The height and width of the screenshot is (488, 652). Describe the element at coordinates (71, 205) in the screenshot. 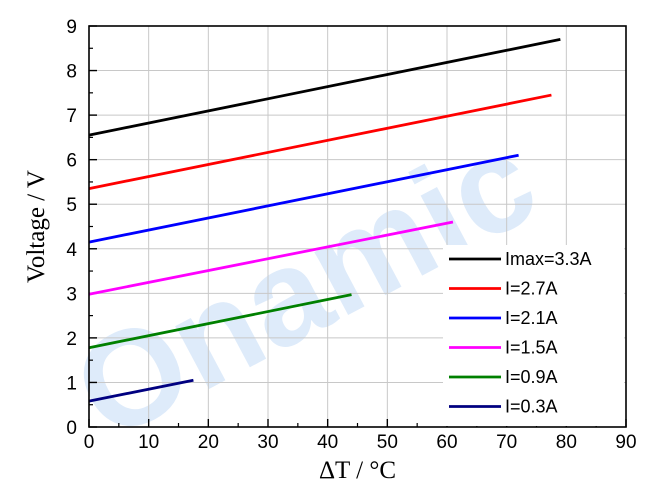

I see `y-tick-label: 5` at that location.